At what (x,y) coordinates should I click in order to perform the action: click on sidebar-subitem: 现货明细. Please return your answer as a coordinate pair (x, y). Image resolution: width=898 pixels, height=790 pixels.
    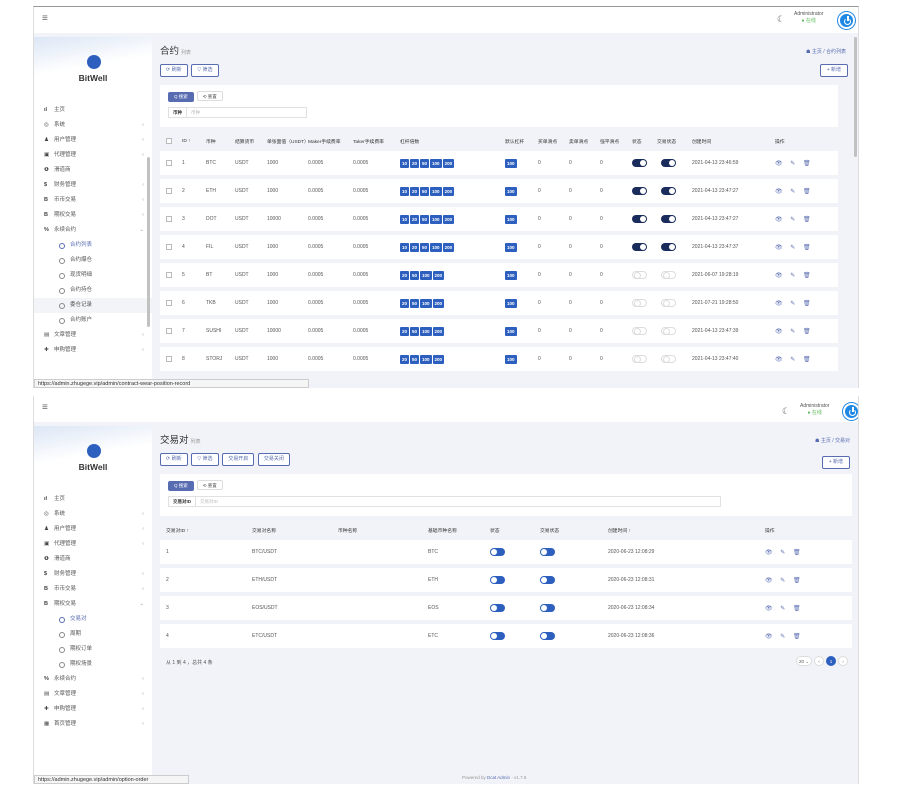
    Looking at the image, I should click on (93, 275).